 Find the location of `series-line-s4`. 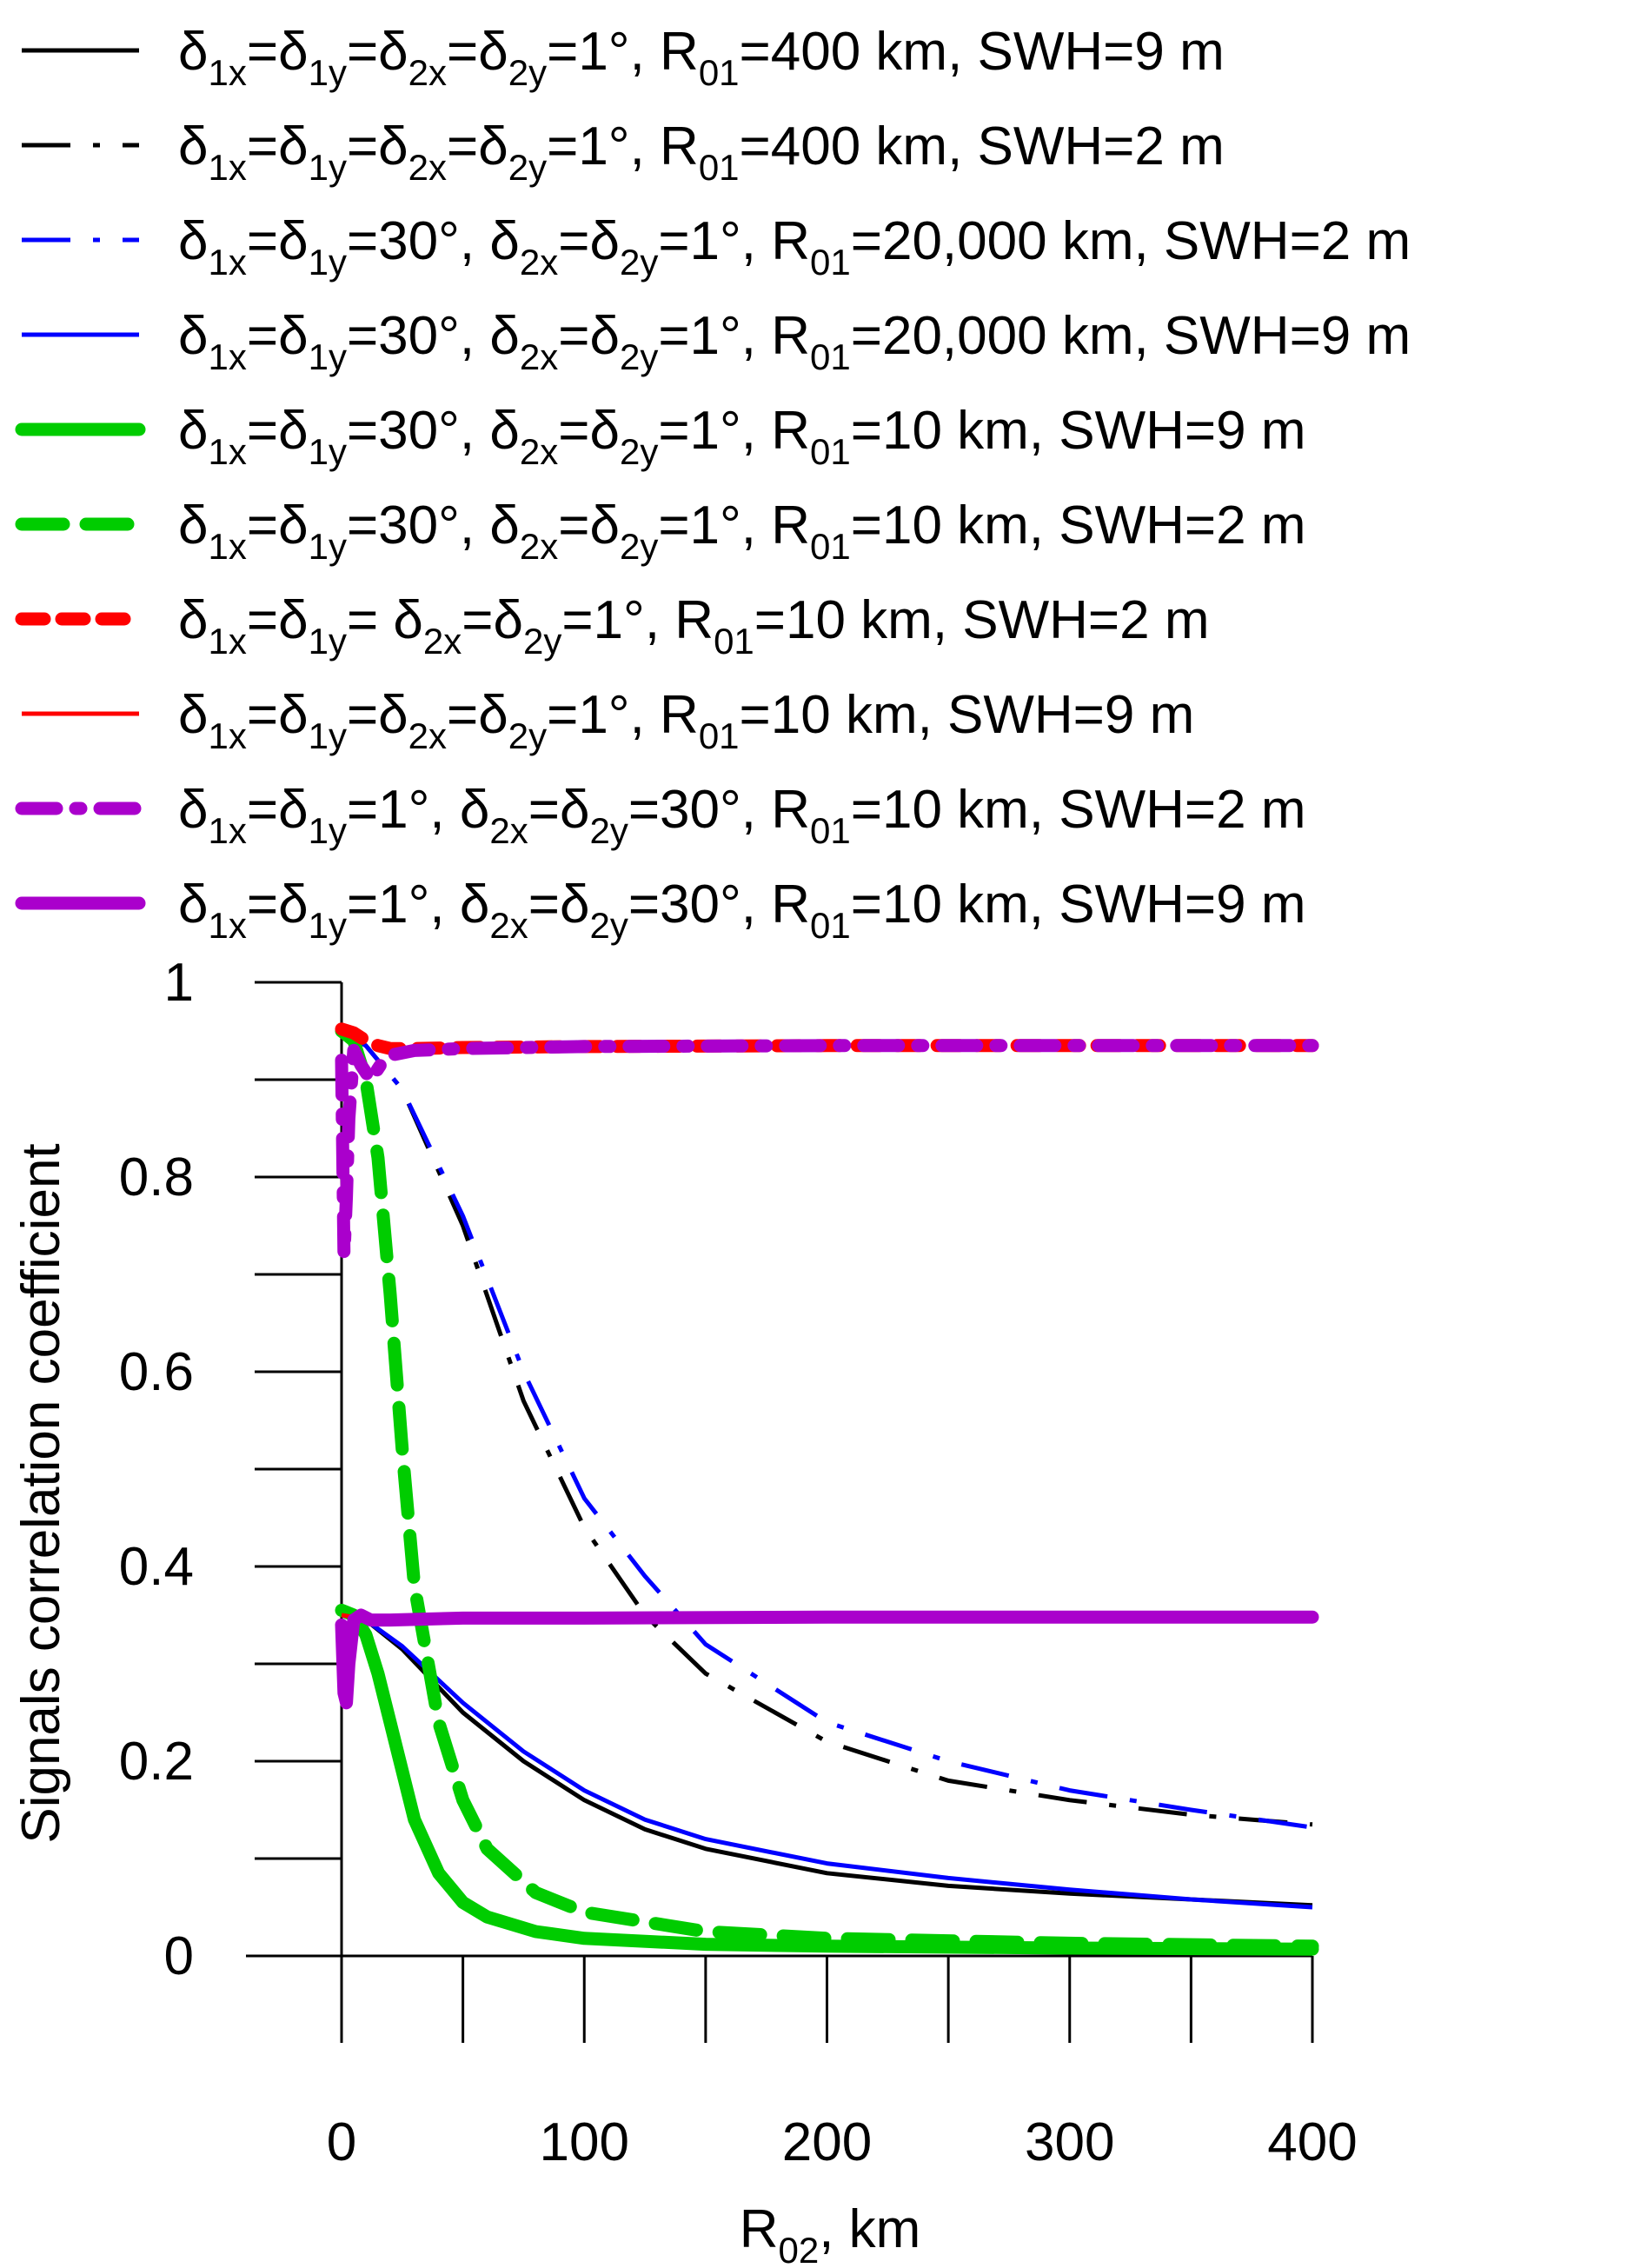

series-line-s4 is located at coordinates (827, 1759).